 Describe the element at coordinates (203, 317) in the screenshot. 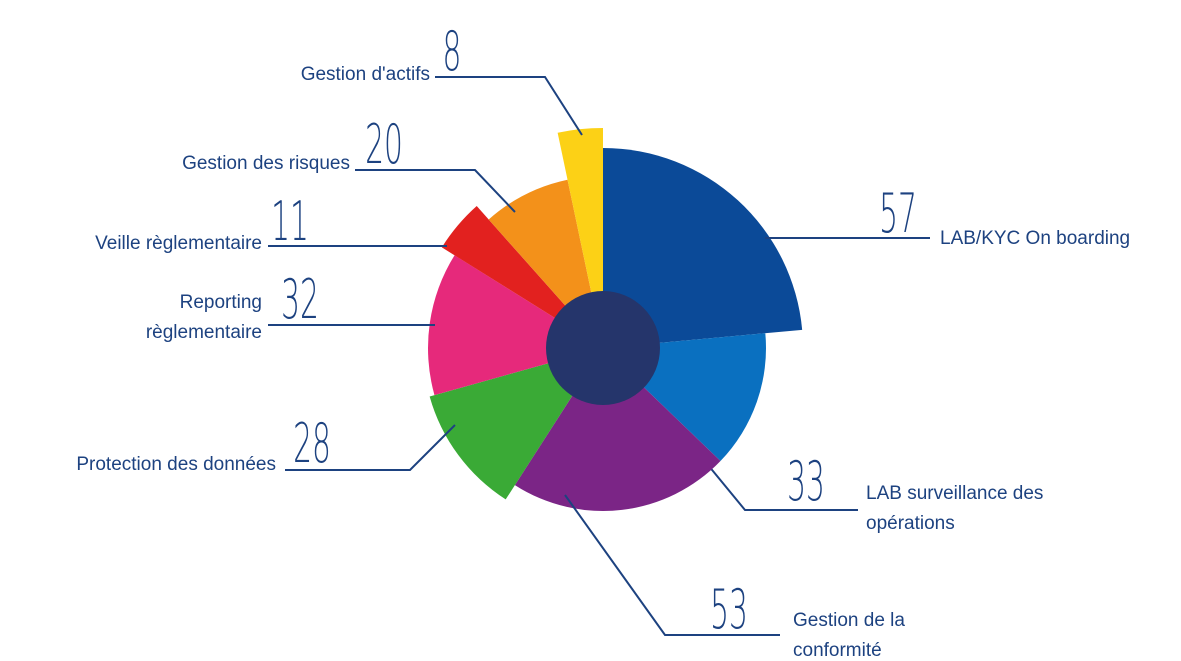

I see `category-label: Reporting règlementaire` at that location.